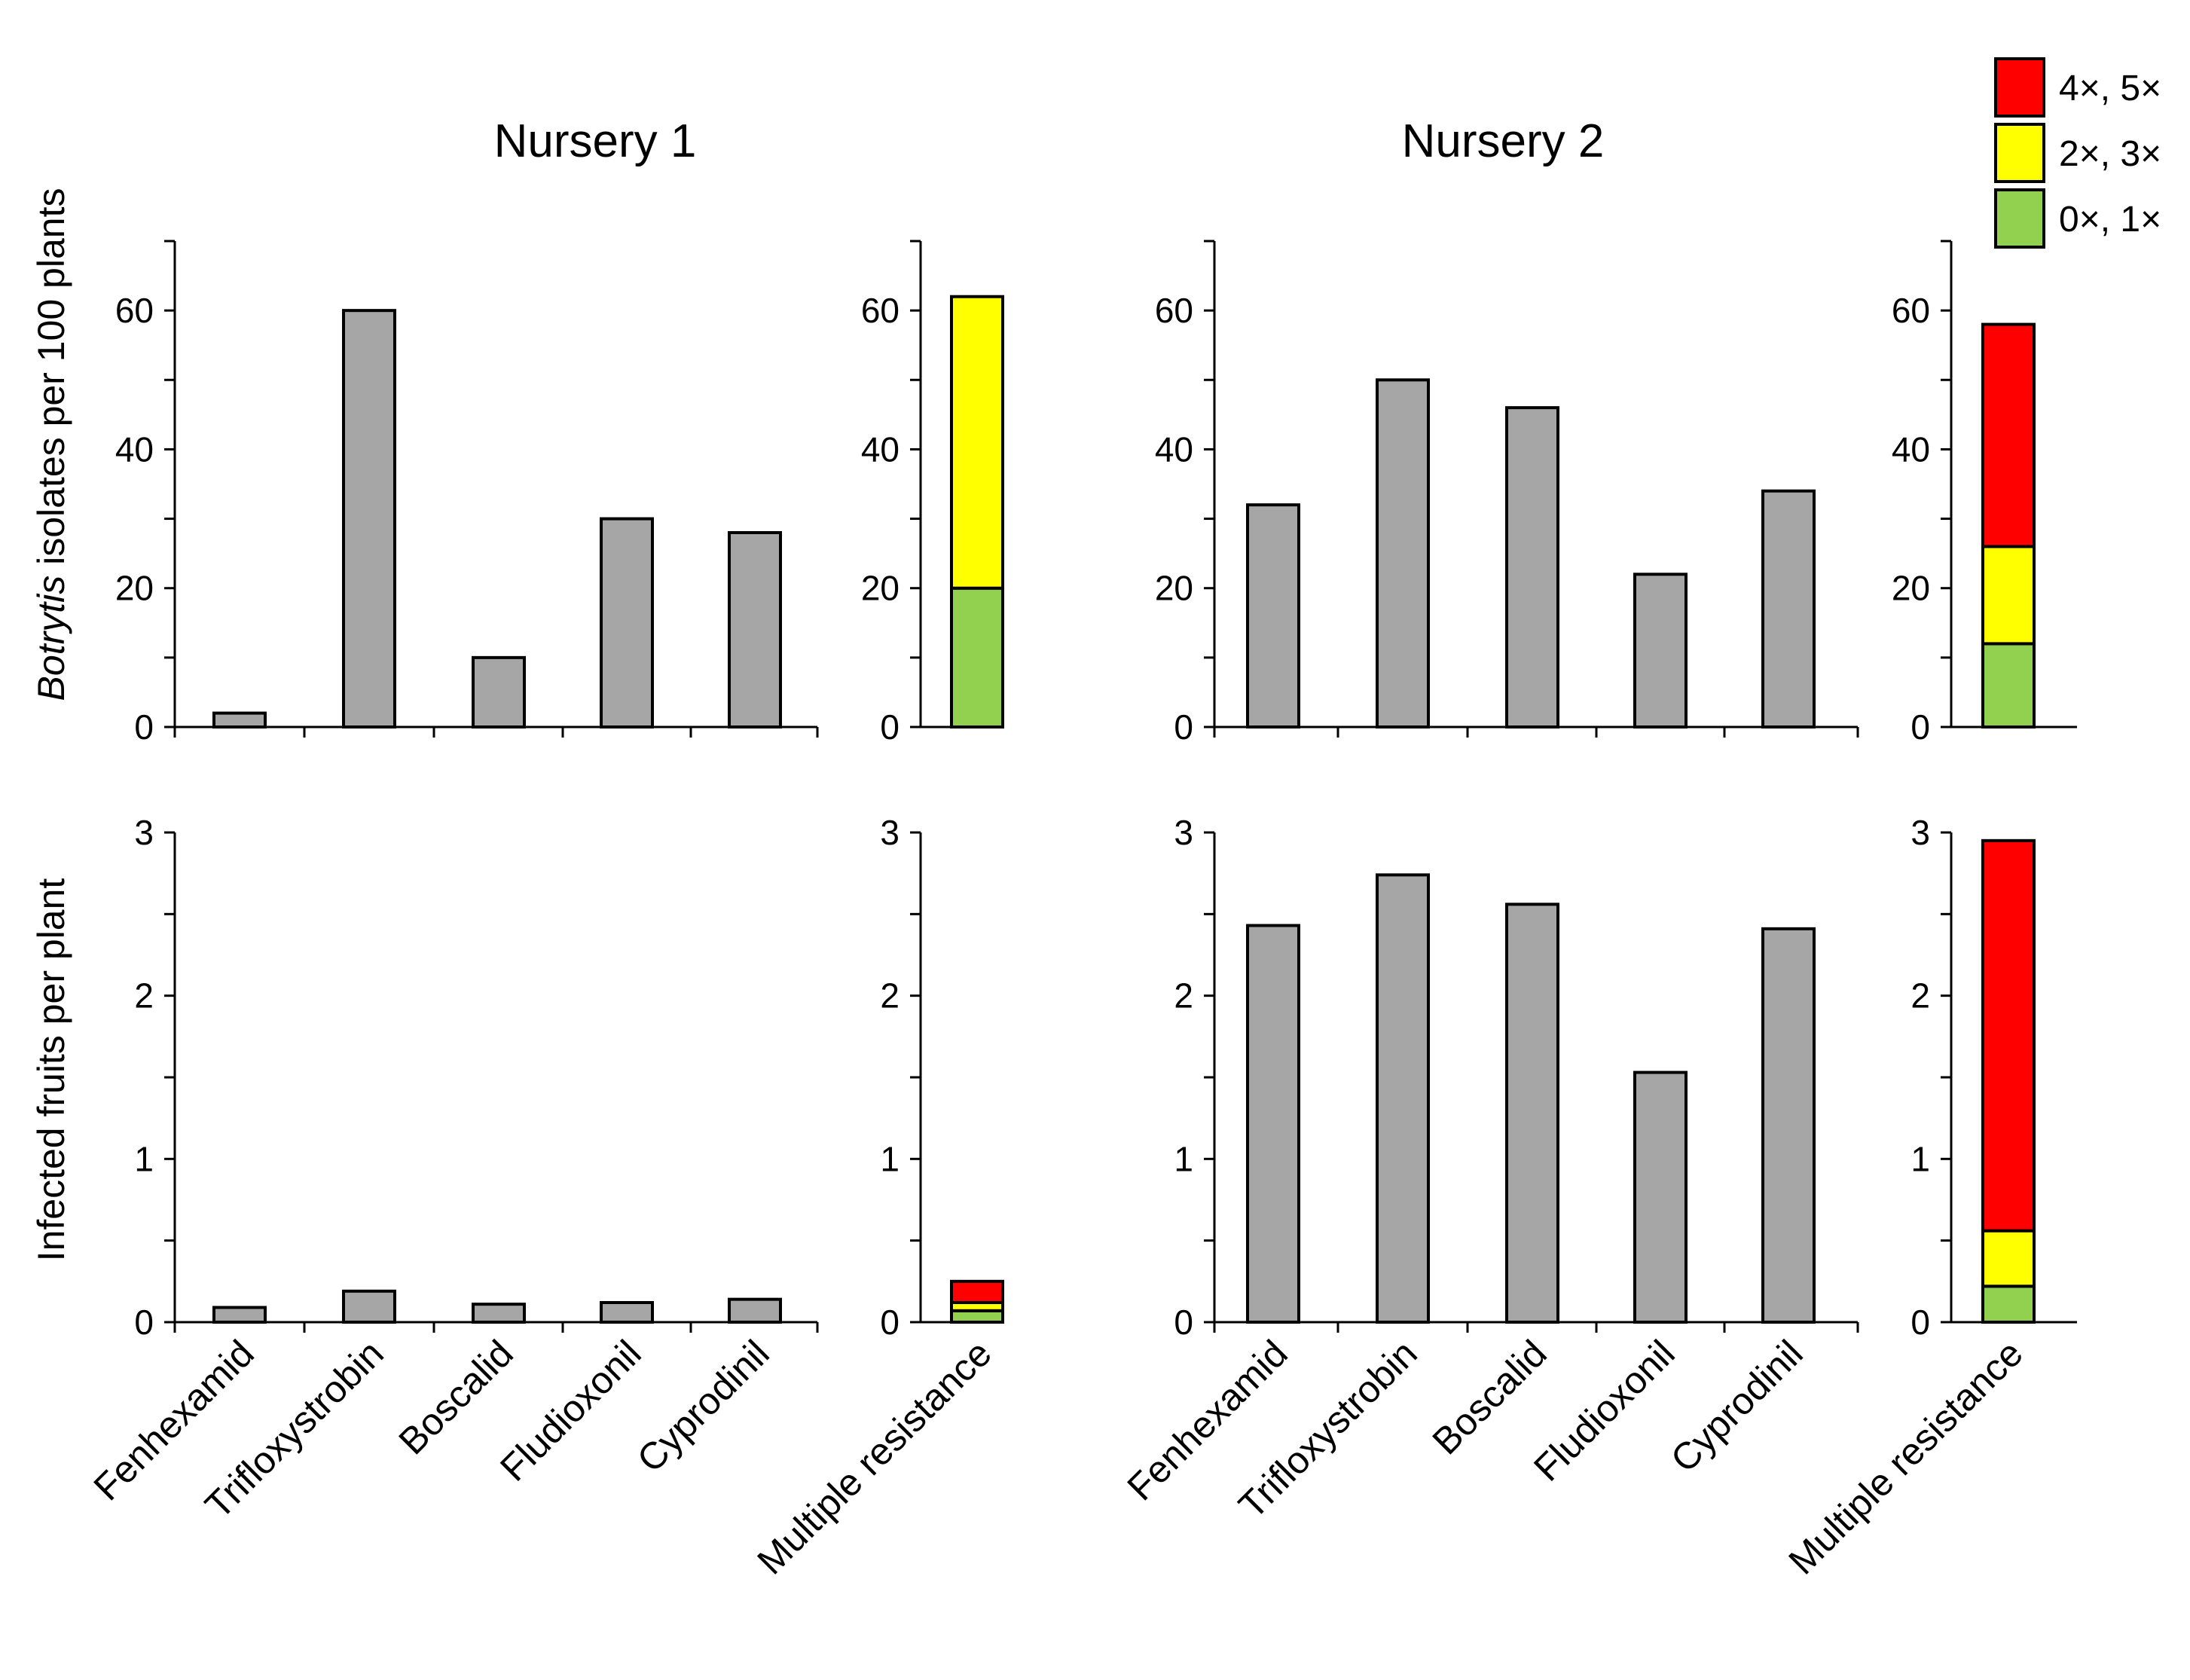 The width and height of the screenshot is (2190, 1680). Describe the element at coordinates (369, 1306) in the screenshot. I see `row-infected_fruits-n1-bar-trifloxystrobin` at that location.